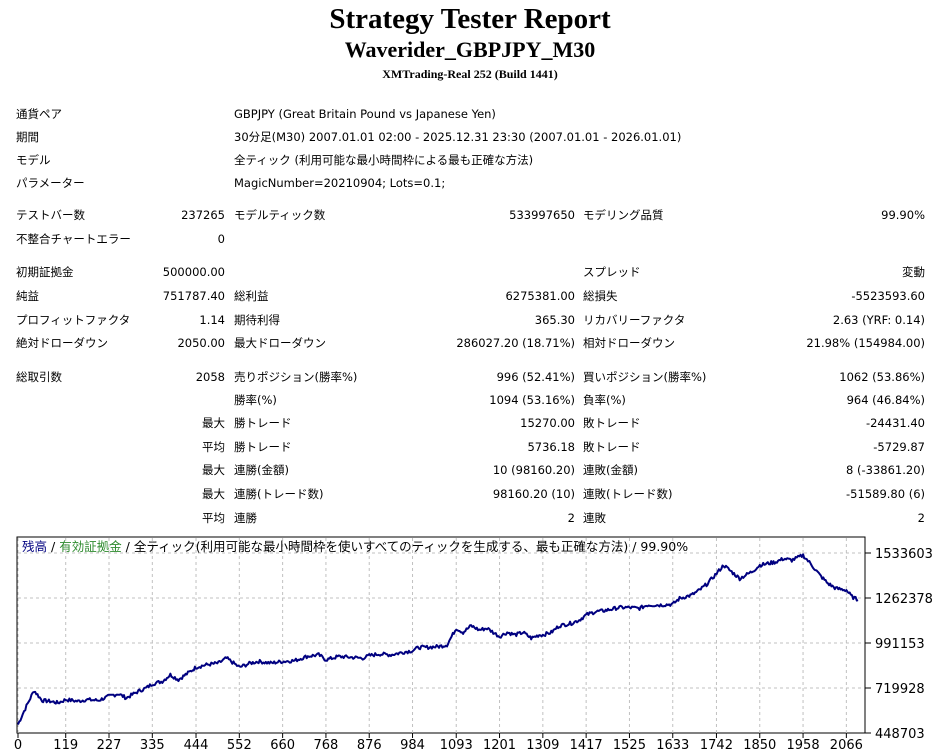 The height and width of the screenshot is (752, 940). Describe the element at coordinates (340, 183) in the screenshot. I see `params-value: MagicNumber=20210904; Lots=0.1;` at that location.